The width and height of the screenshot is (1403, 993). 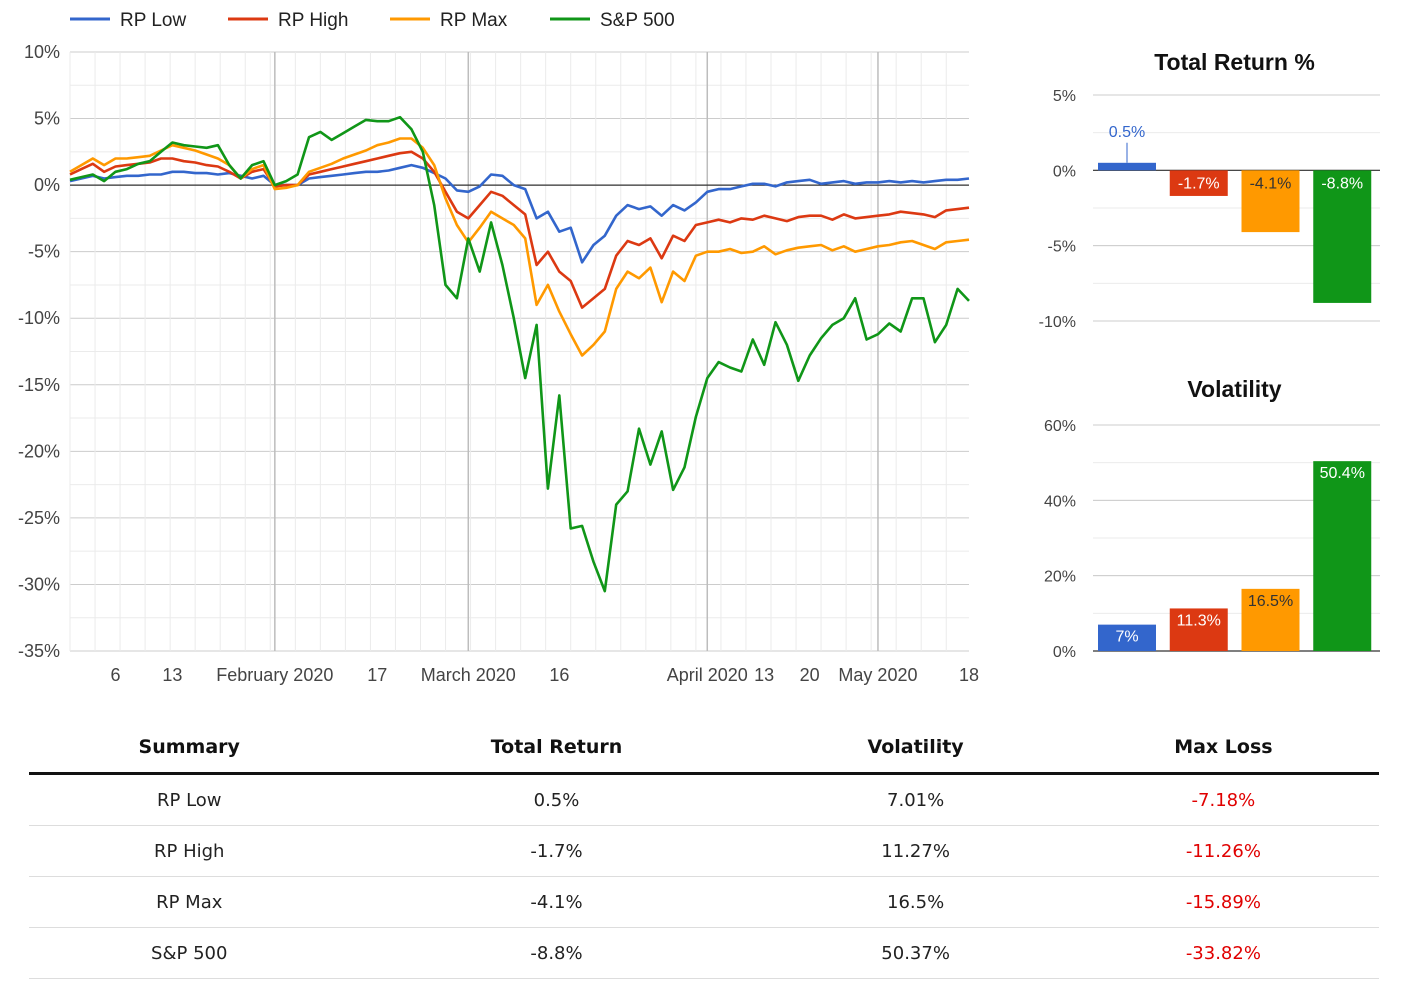 What do you see at coordinates (556, 902) in the screenshot?
I see `row-total-return: -4.1%` at bounding box center [556, 902].